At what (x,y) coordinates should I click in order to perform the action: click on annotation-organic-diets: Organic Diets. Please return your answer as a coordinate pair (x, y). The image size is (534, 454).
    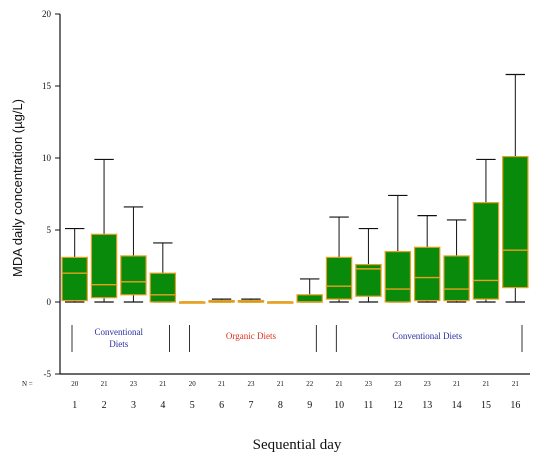
    Looking at the image, I should click on (251, 336).